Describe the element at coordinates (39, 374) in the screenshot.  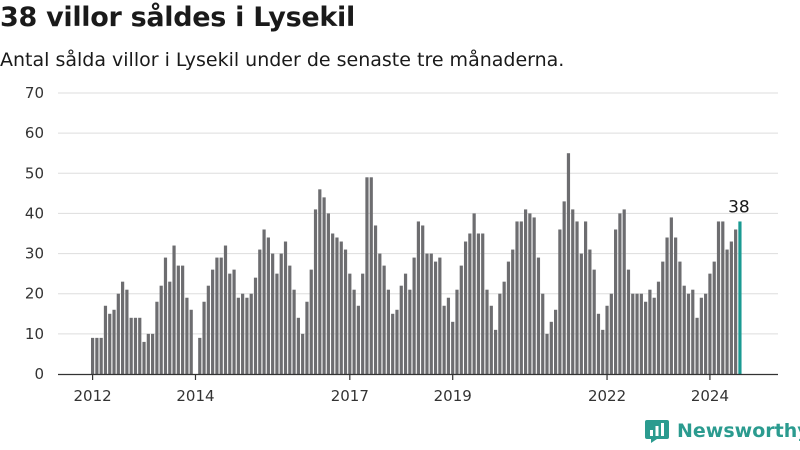
I see `y-tick-label: 0` at that location.